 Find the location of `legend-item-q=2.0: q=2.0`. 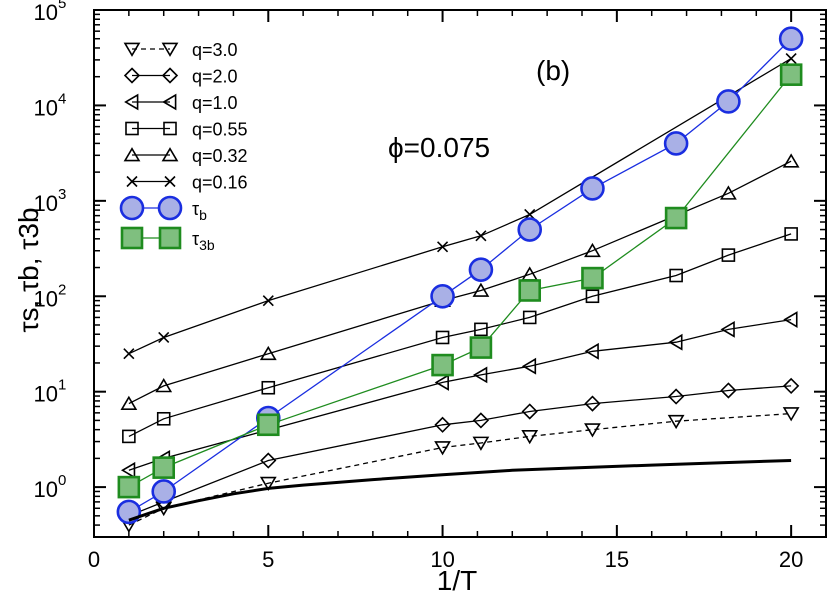

legend-item-q=2.0: q=2.0 is located at coordinates (180, 77).